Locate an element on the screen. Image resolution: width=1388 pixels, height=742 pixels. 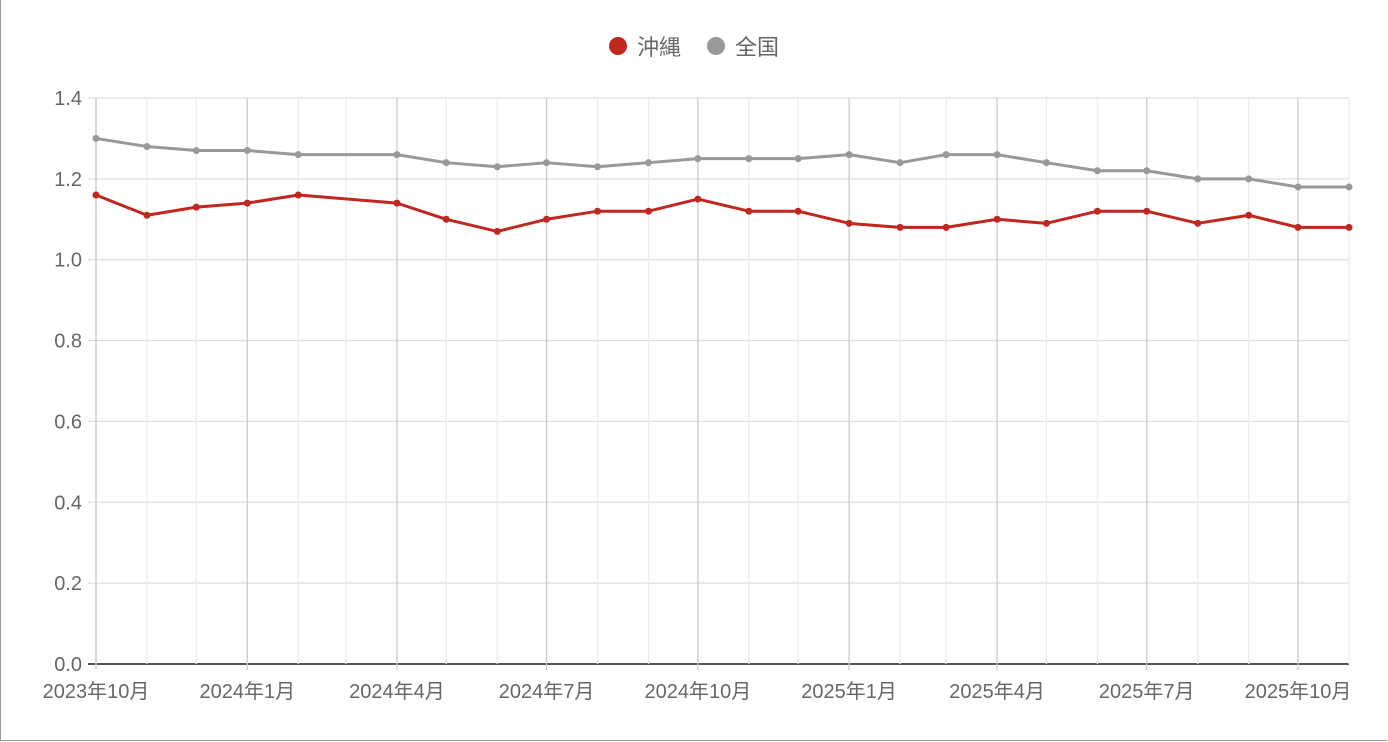
x-tick-label: 2025年7月 is located at coordinates (1147, 691).